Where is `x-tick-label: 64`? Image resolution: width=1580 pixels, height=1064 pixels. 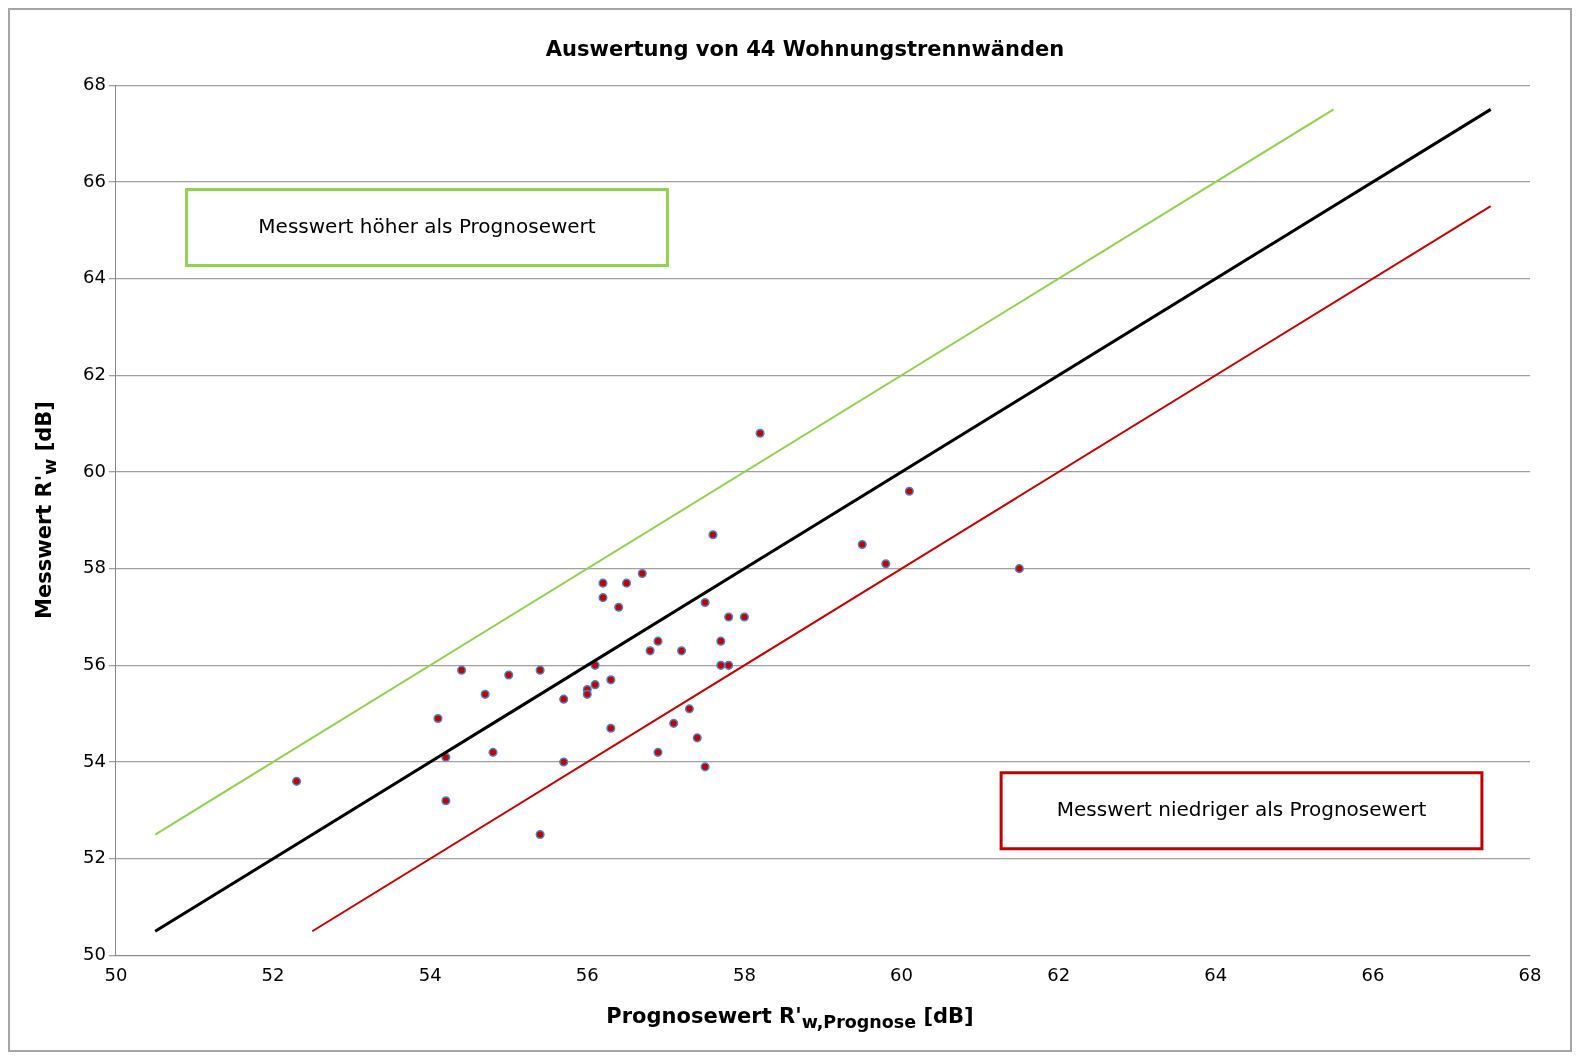 x-tick-label: 64 is located at coordinates (1216, 974).